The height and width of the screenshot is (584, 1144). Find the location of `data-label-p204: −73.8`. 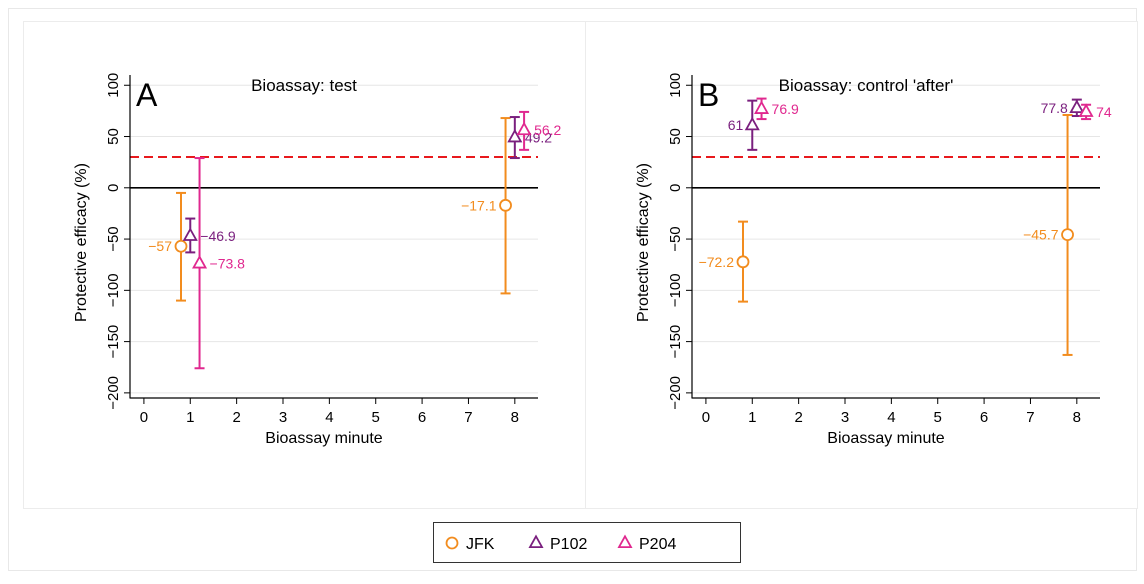

data-label-p204: −73.8 is located at coordinates (228, 263).